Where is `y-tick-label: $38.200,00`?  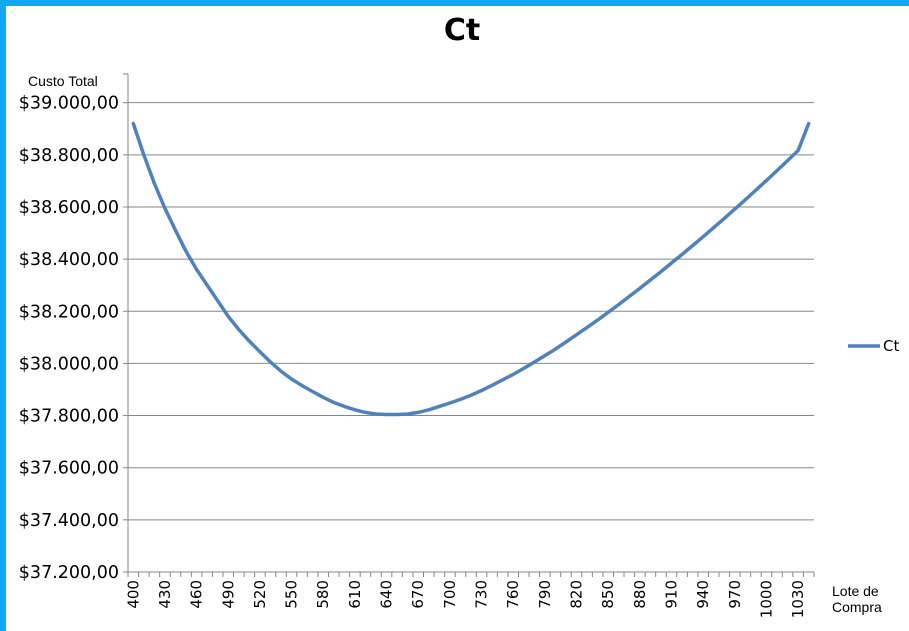 y-tick-label: $38.200,00 is located at coordinates (69, 312).